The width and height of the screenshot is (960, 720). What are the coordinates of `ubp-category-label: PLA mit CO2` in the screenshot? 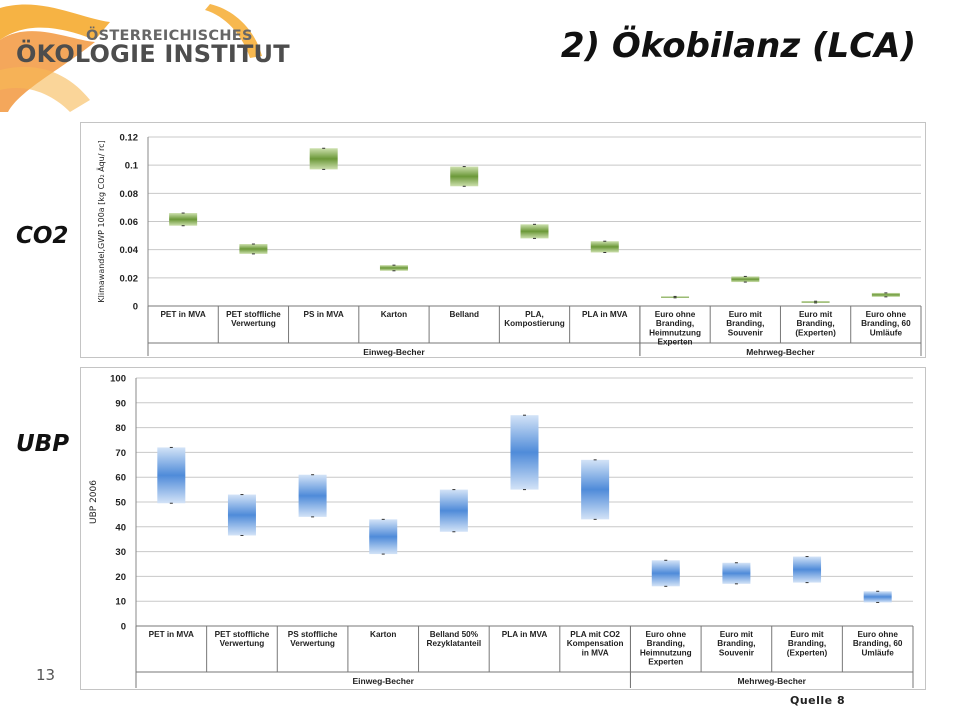 It's located at (595, 634).